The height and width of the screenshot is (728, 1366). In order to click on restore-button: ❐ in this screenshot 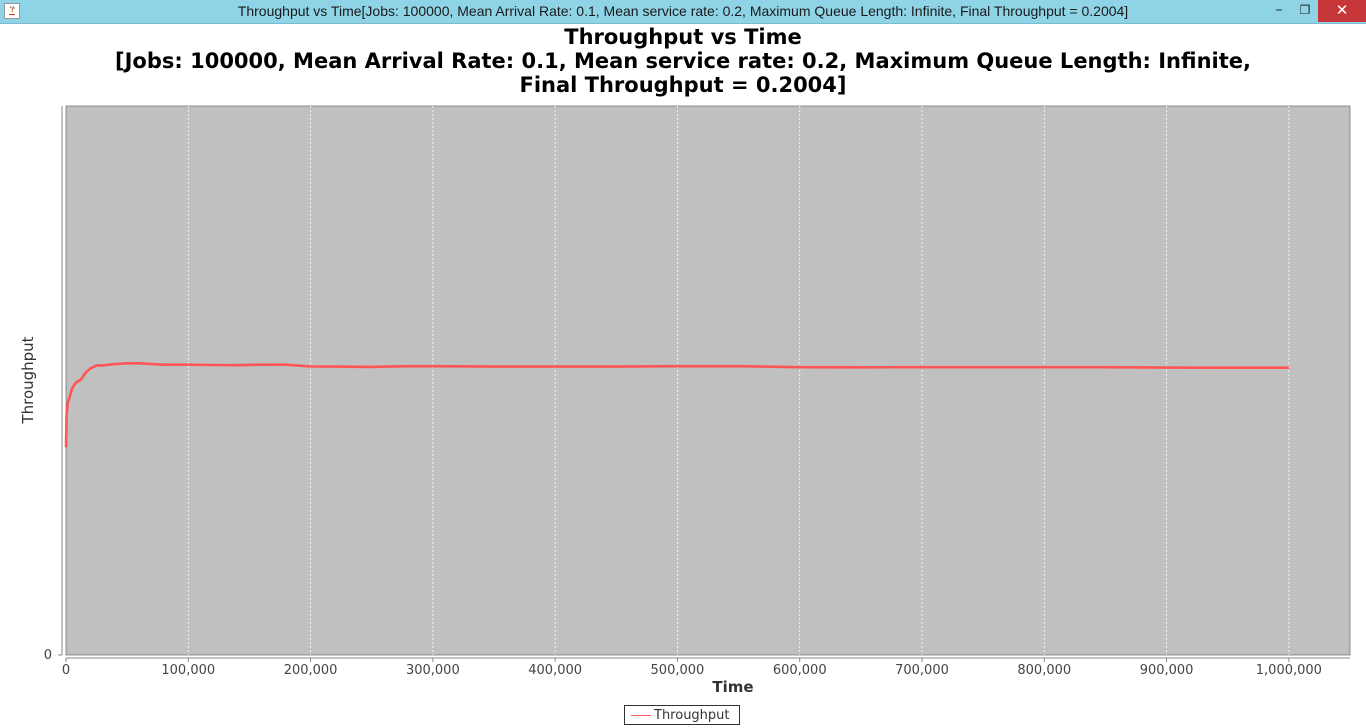, I will do `click(1305, 10)`.